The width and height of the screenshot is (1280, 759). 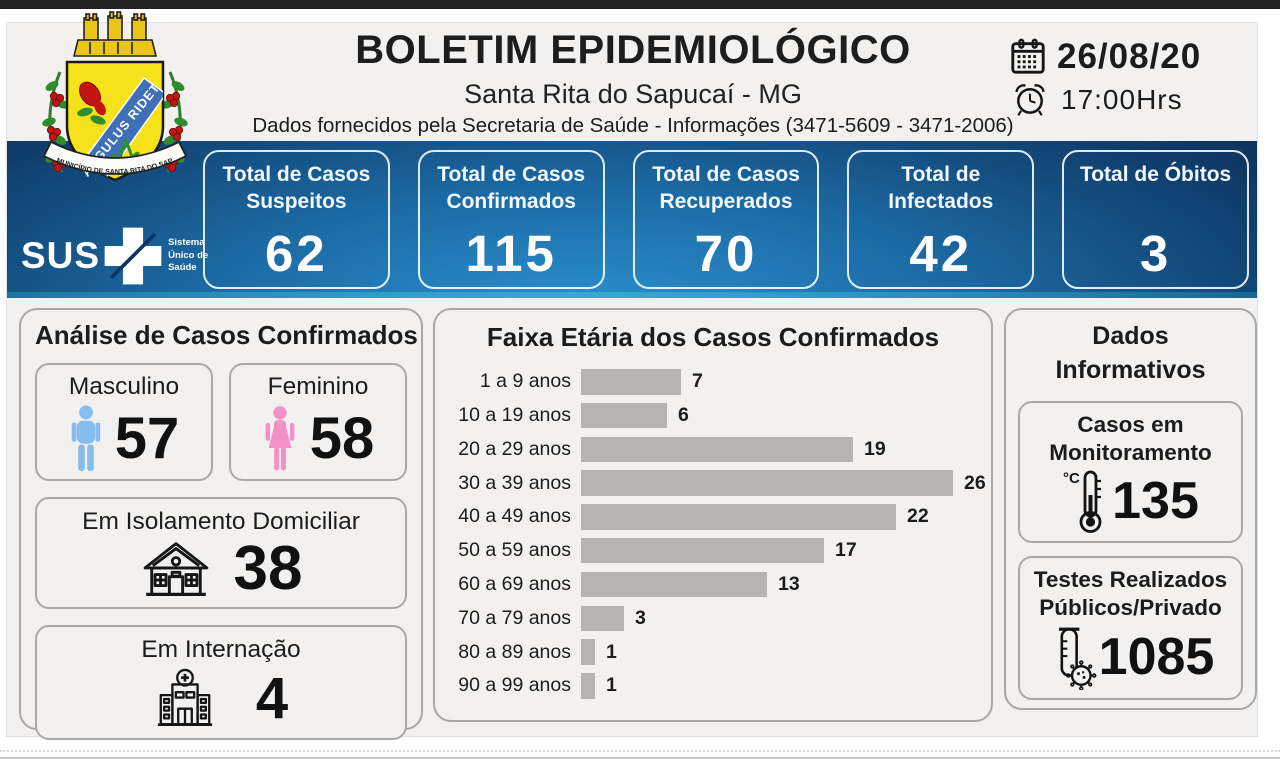 I want to click on stat-label: Total de Infectados, so click(x=941, y=188).